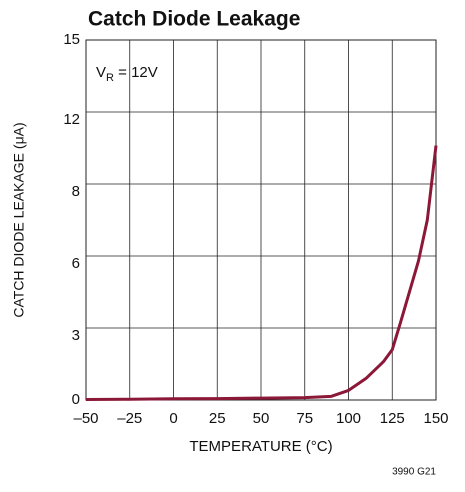 This screenshot has width=465, height=492. Describe the element at coordinates (76, 399) in the screenshot. I see `y-tick-label: 0` at that location.